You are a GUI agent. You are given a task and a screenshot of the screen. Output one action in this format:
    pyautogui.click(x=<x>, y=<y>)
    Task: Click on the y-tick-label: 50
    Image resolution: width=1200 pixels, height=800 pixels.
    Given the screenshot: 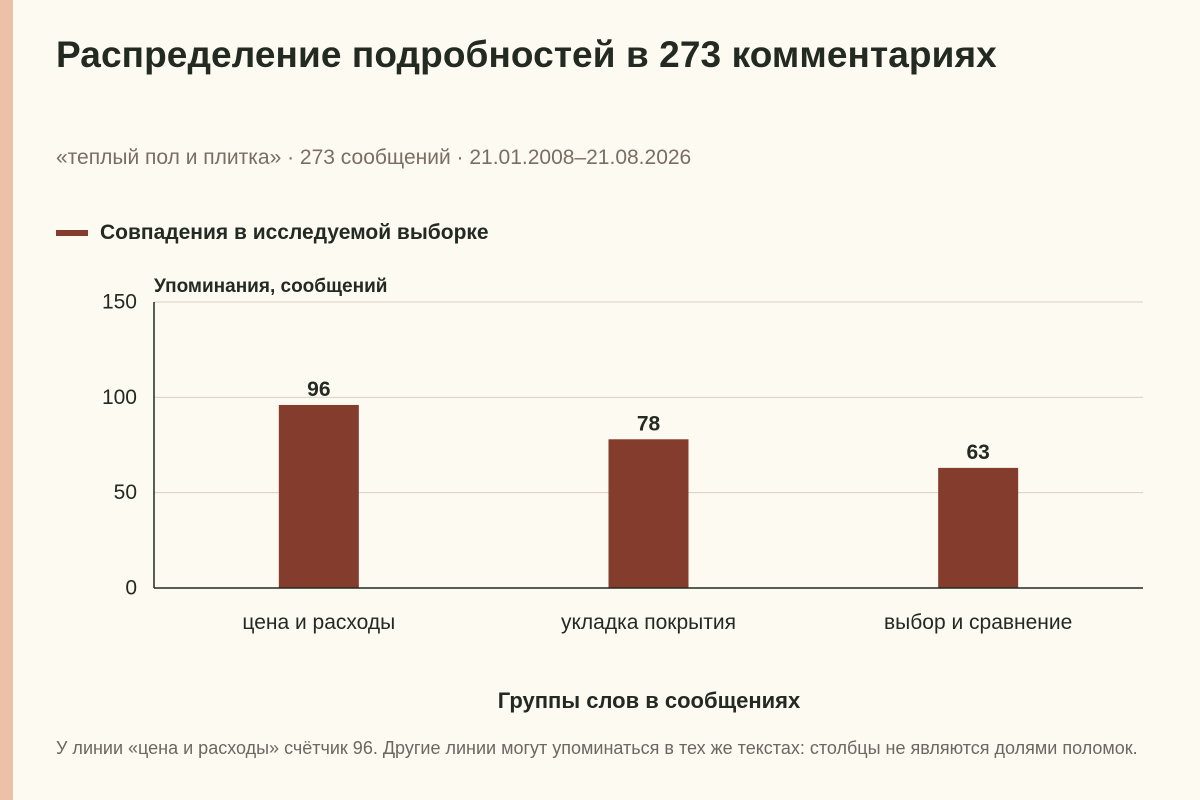 What is the action you would take?
    pyautogui.click(x=125, y=492)
    